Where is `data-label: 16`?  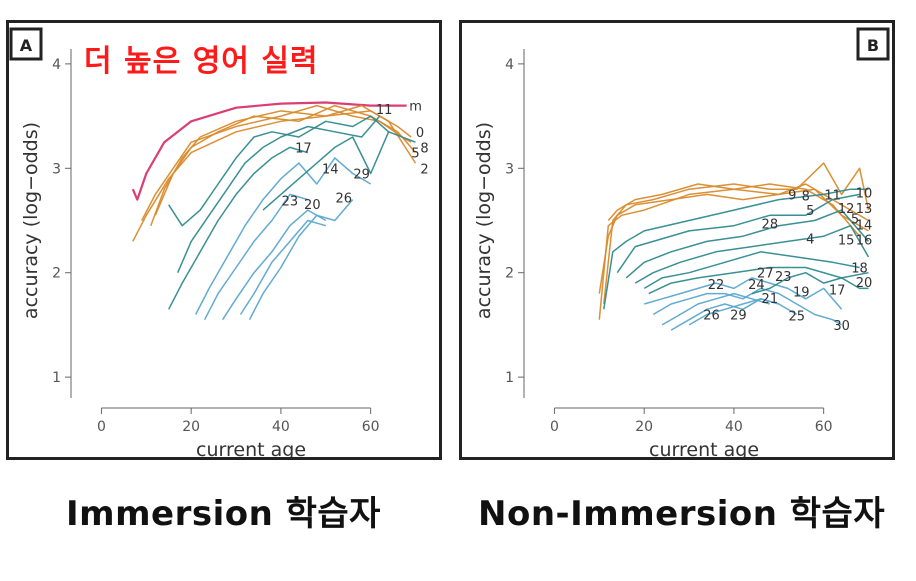 data-label: 16 is located at coordinates (864, 240).